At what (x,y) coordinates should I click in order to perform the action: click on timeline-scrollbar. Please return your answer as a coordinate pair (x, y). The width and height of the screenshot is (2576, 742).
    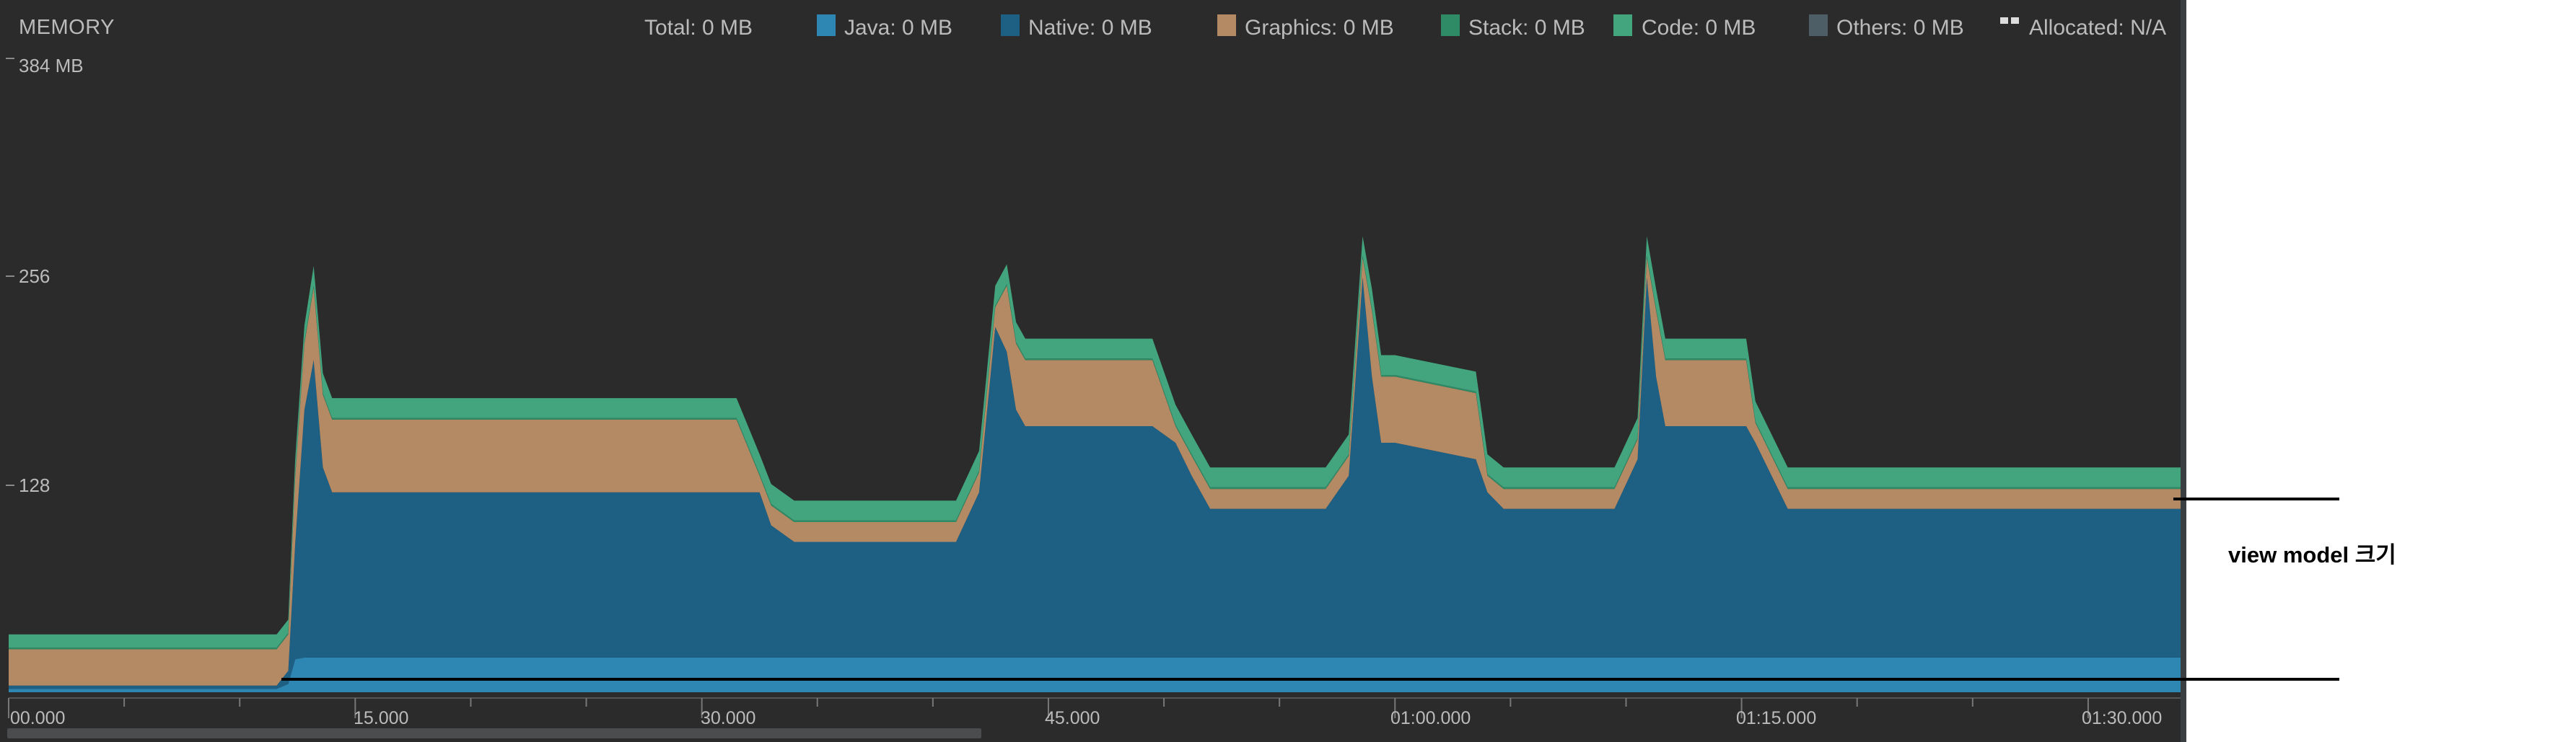
    Looking at the image, I should click on (494, 733).